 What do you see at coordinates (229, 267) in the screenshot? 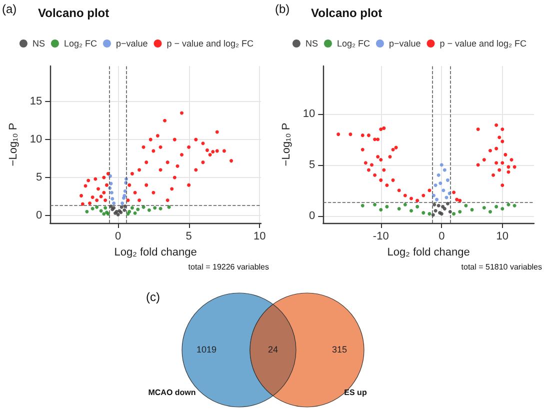
I see `text: total = 19226 variables` at bounding box center [229, 267].